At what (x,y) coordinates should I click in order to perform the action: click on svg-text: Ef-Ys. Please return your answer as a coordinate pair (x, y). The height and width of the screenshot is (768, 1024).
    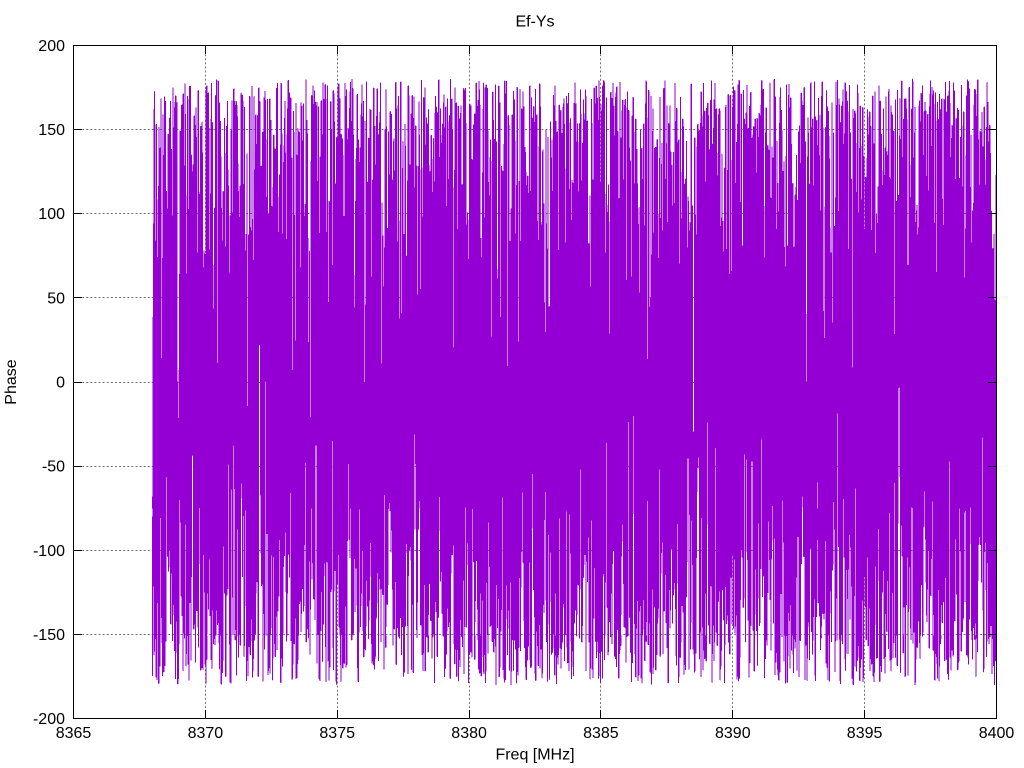
    Looking at the image, I should click on (534, 22).